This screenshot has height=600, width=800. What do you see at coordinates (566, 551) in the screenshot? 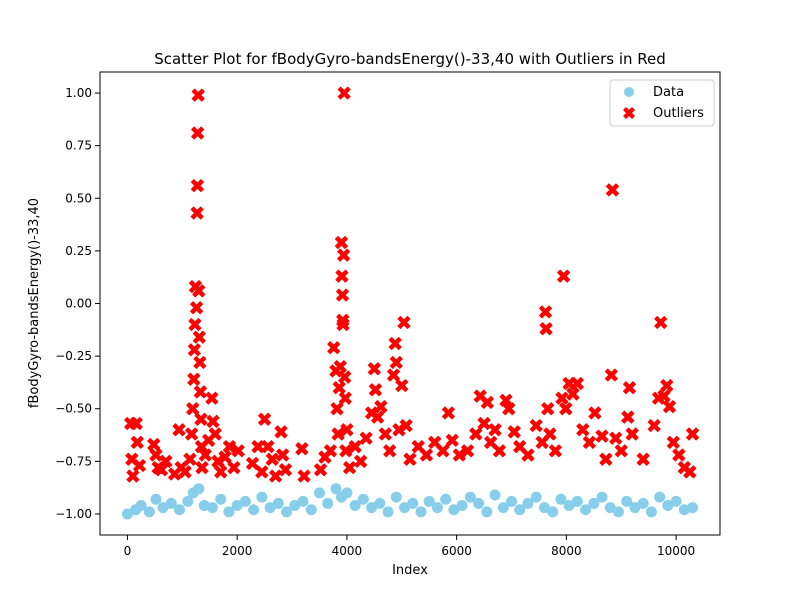
I see `x-tick-label: 8000` at bounding box center [566, 551].